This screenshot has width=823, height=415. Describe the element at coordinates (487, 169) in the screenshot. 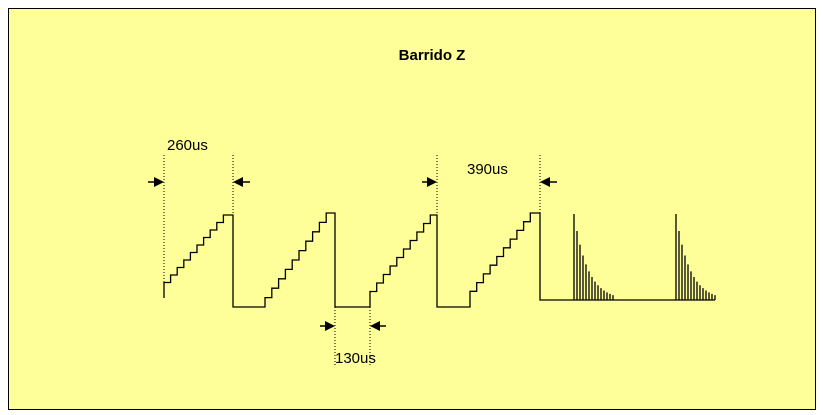

I see `annotation: 390us` at that location.